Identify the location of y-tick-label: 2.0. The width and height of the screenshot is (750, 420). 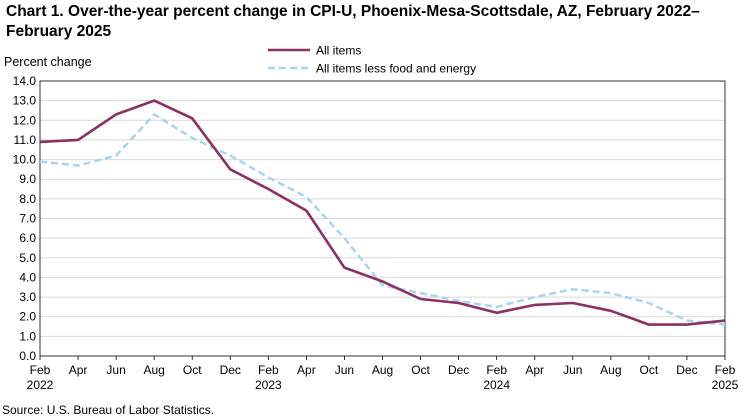
(27, 317).